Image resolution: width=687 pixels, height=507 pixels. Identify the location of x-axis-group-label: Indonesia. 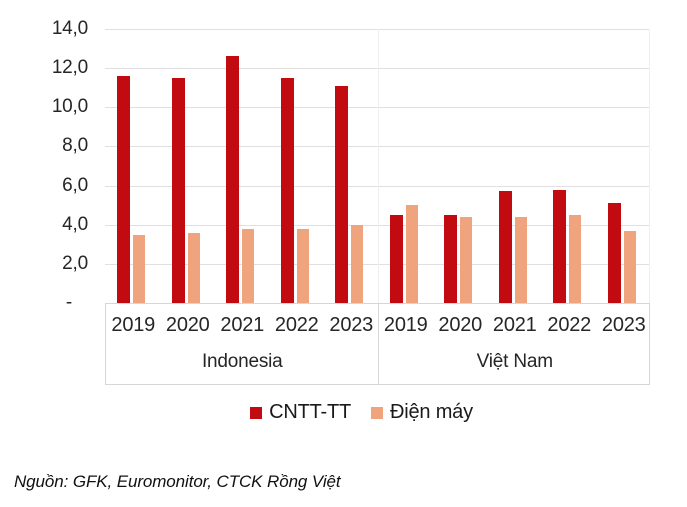
(242, 361).